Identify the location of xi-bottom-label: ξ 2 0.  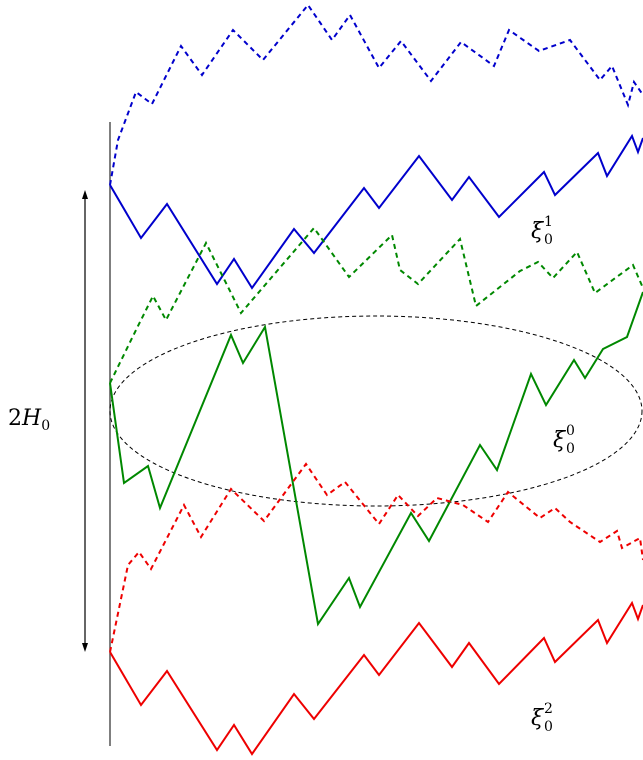
(542, 718).